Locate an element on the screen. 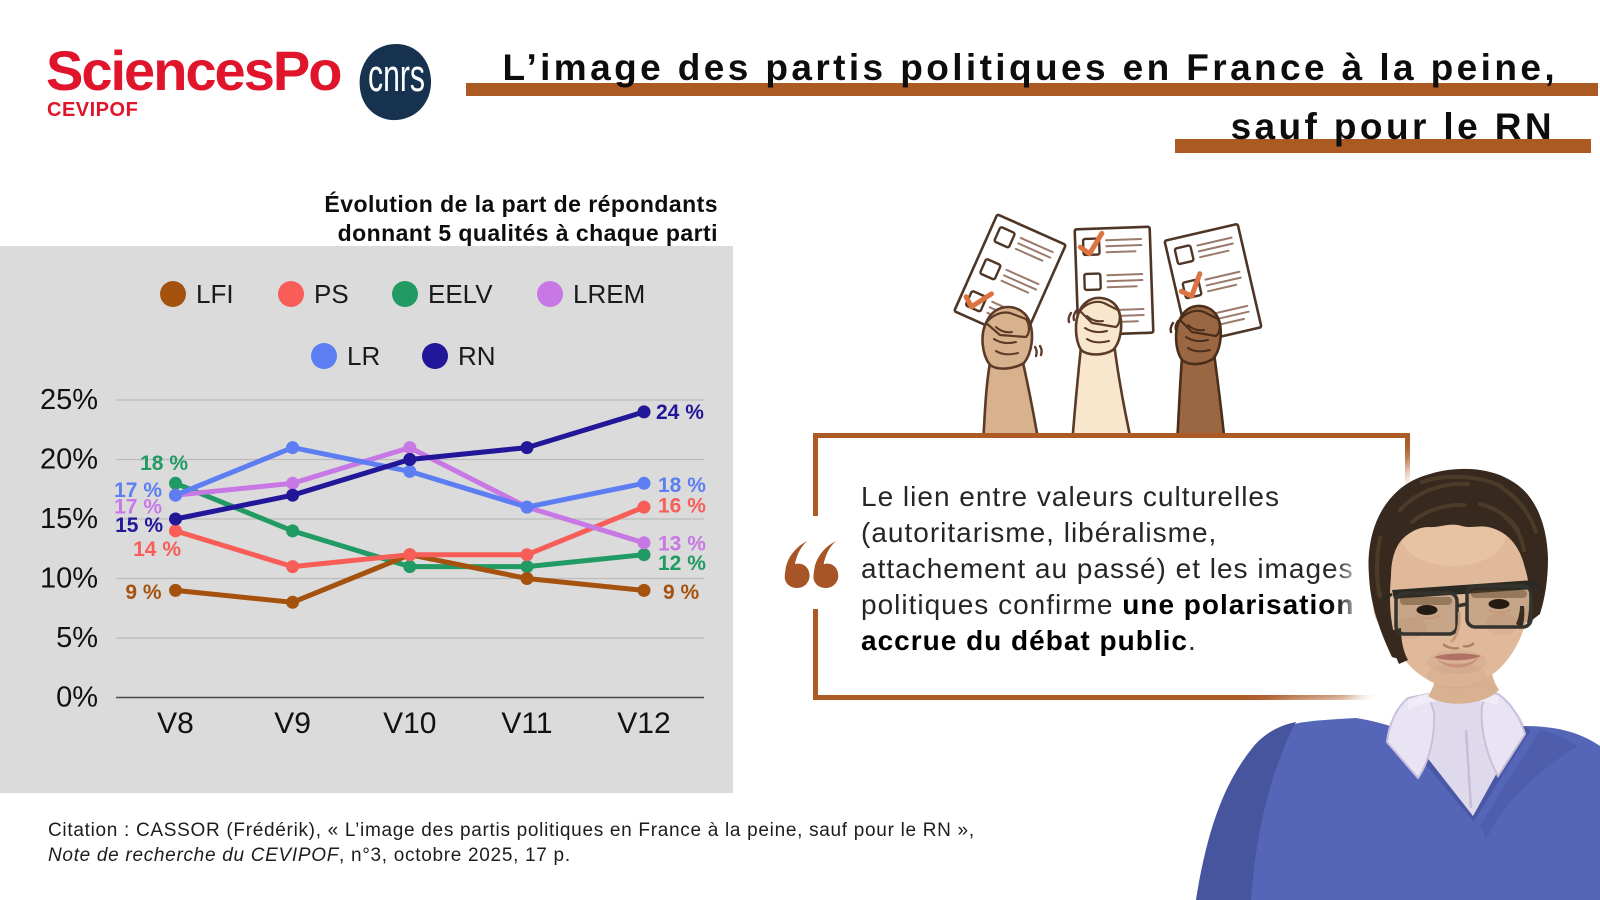 This screenshot has width=1600, height=900. svg-text: EELV is located at coordinates (460, 294).